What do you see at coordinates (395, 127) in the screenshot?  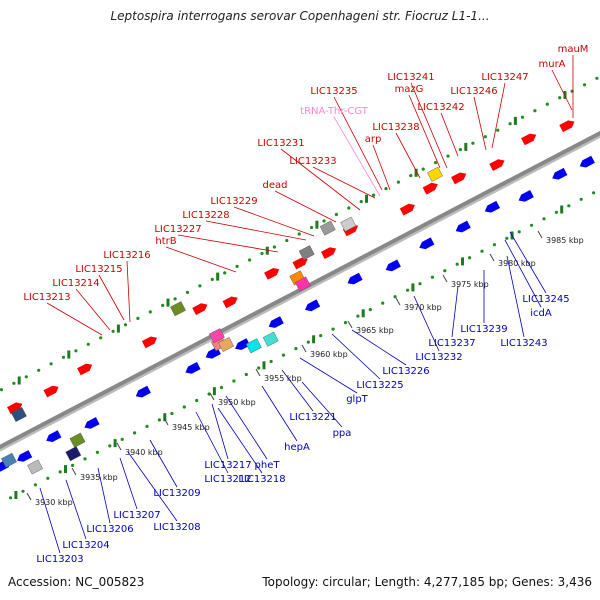 I see `forward-gene-label: LIC13238` at bounding box center [395, 127].